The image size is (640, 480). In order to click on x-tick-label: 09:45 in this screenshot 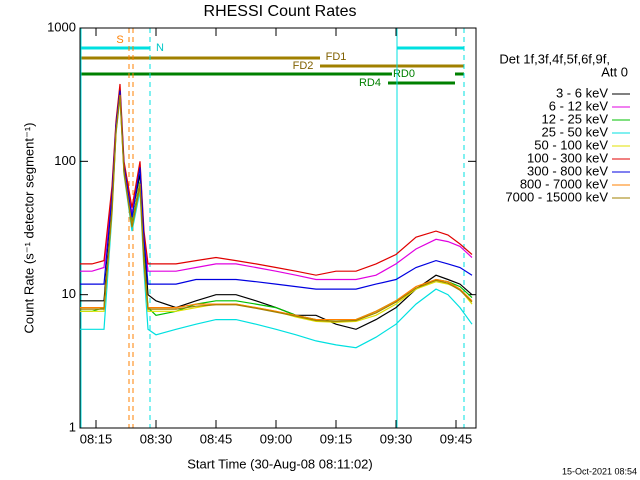, I will do `click(456, 438)`.